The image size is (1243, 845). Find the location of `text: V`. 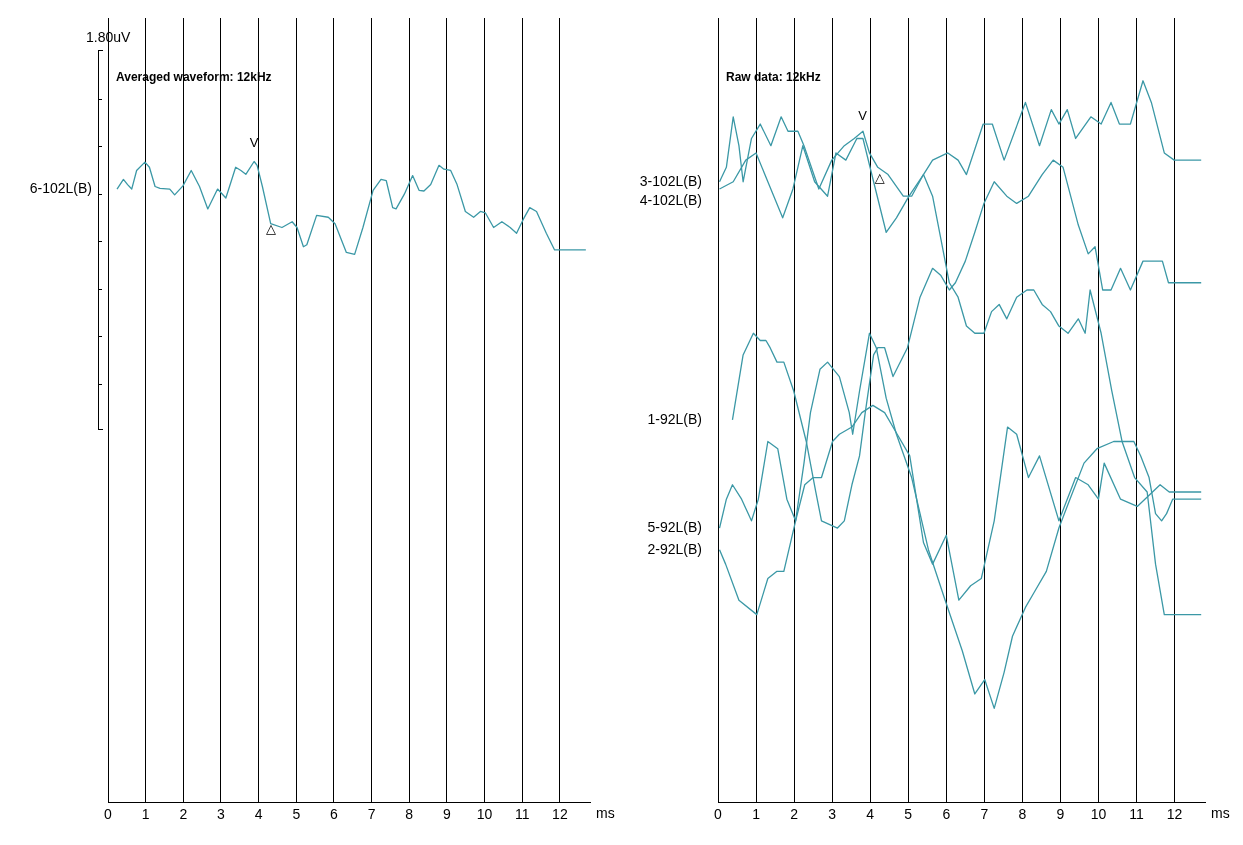

text: V is located at coordinates (254, 143).